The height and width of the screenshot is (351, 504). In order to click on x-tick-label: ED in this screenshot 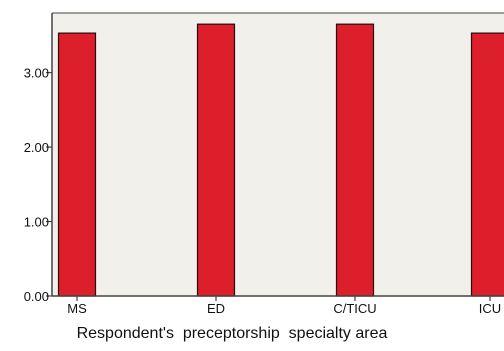, I will do `click(216, 308)`.